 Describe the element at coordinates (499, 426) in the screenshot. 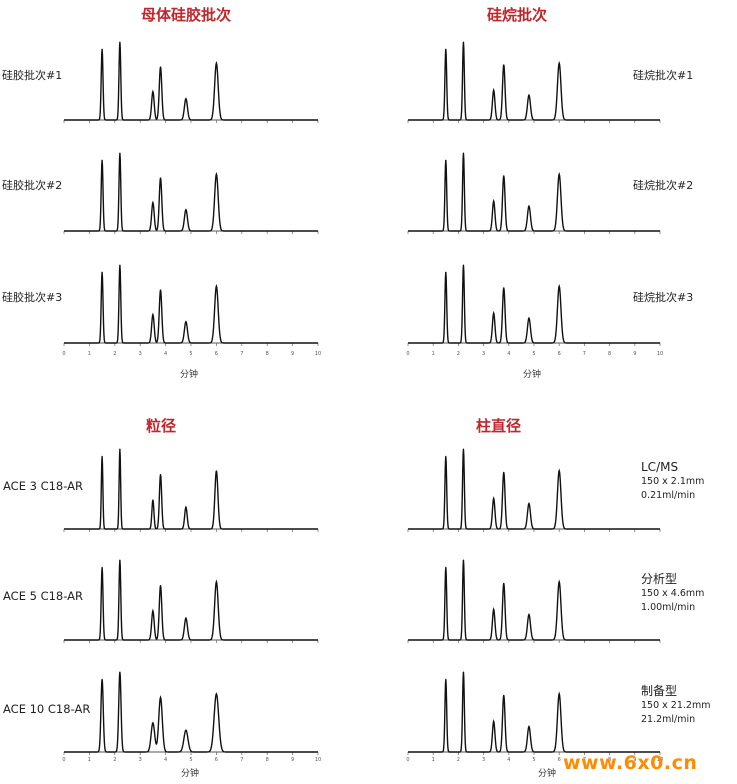

I see `panel-title-column-diameter: 柱直径` at that location.